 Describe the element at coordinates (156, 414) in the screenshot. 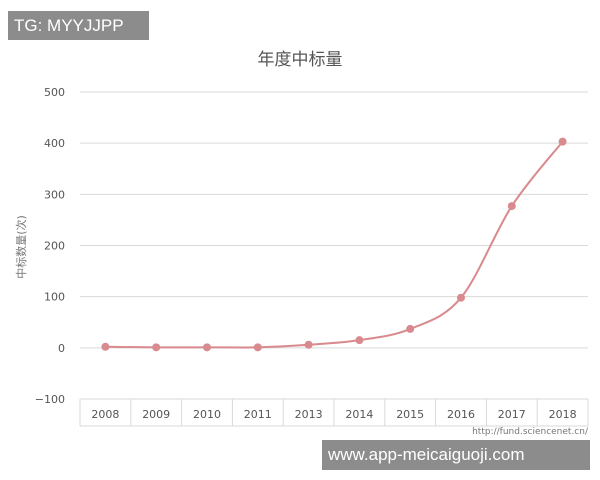

I see `x-tick-label: 2009` at that location.